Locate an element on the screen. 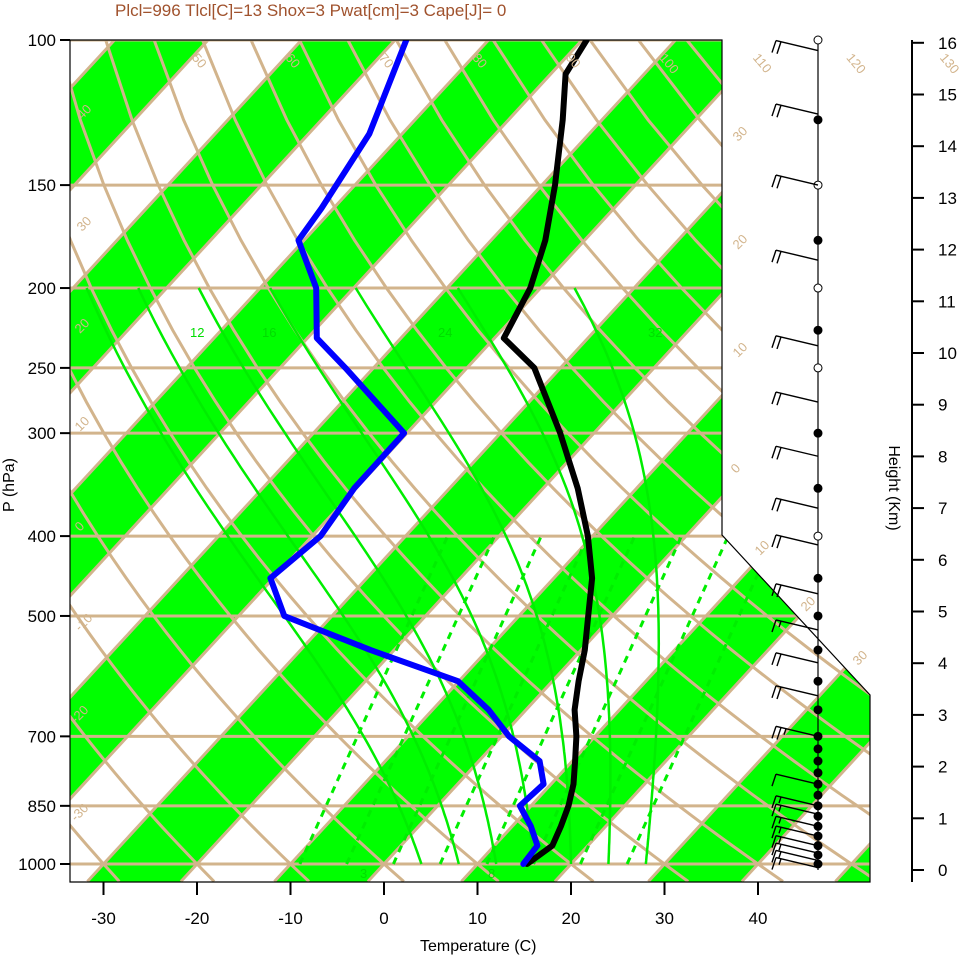 The image size is (961, 957). height-tick-label: 11 is located at coordinates (947, 301).